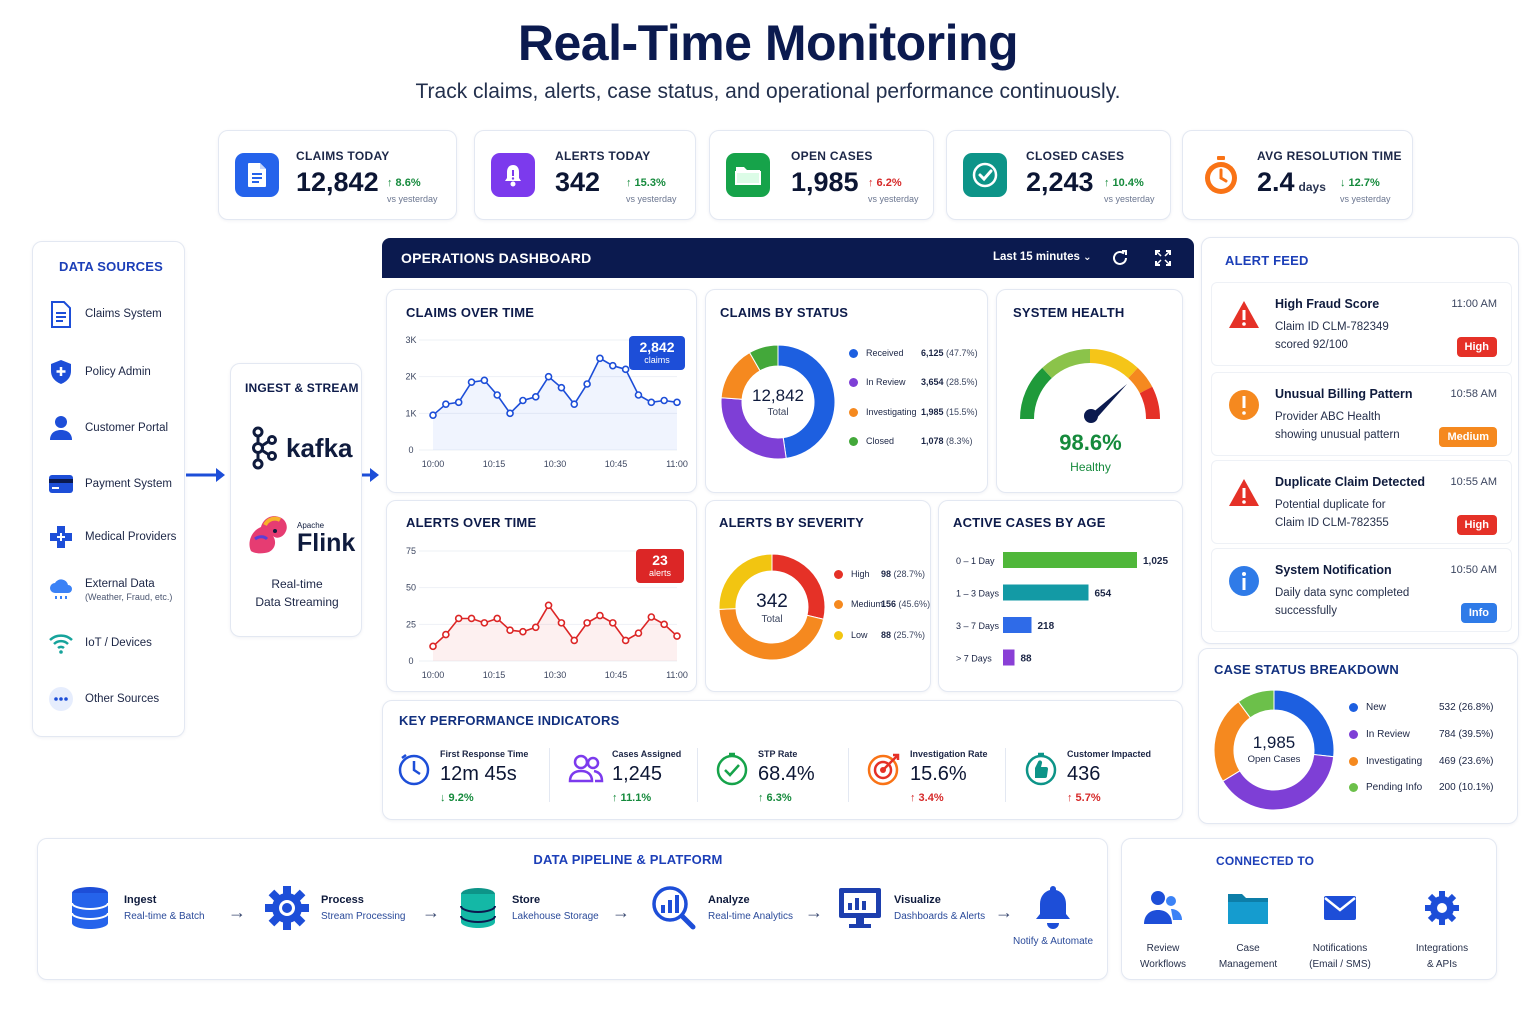 Image resolution: width=1536 pixels, height=1024 pixels. I want to click on step-sub: Notify & Automate, so click(1053, 941).